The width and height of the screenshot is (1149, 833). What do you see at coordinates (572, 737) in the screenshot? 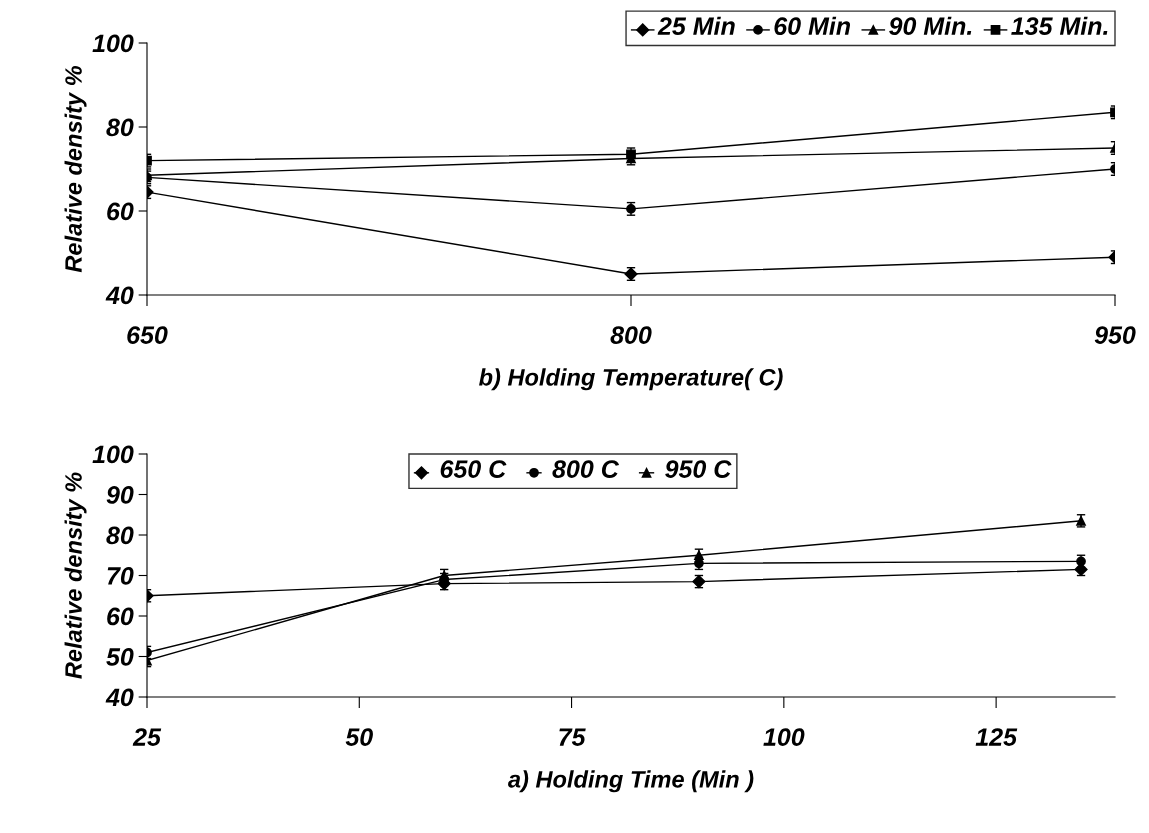
I see `x-tick-label: 75` at bounding box center [572, 737].